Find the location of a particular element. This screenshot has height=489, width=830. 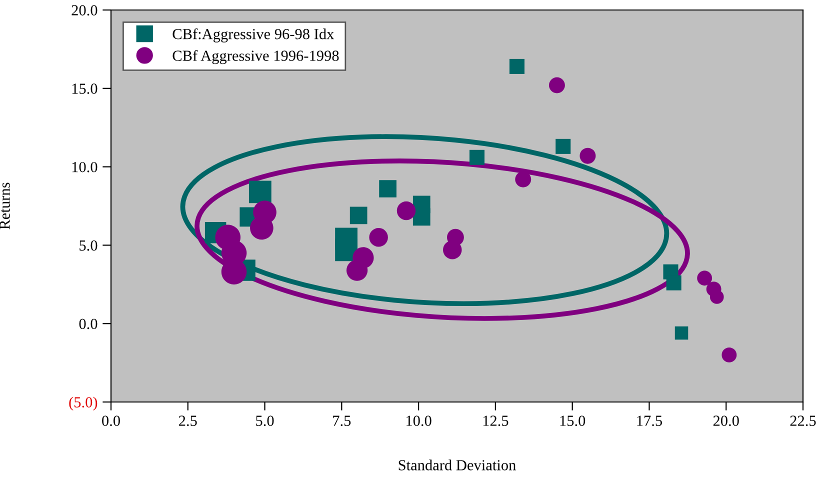

x-tick-label: 10.0 is located at coordinates (419, 421).